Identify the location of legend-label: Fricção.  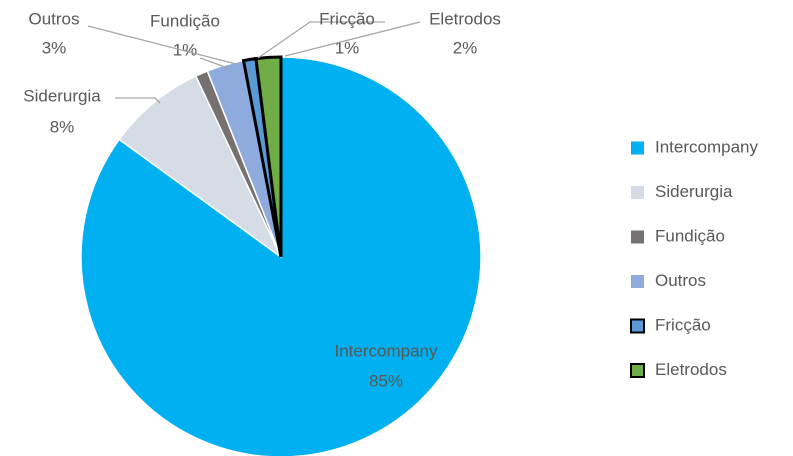
(683, 324).